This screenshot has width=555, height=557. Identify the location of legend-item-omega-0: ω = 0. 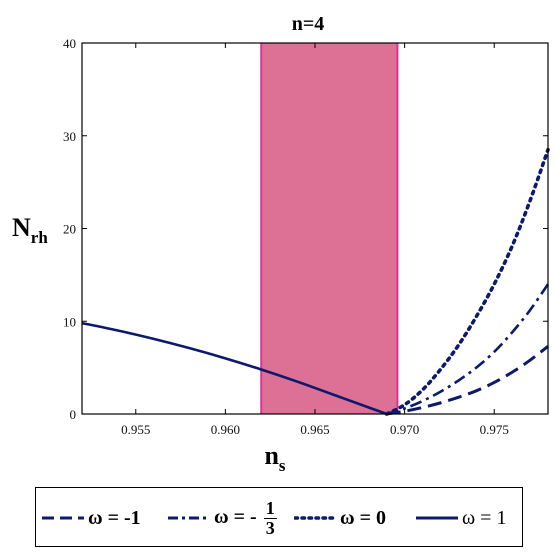
(340, 518).